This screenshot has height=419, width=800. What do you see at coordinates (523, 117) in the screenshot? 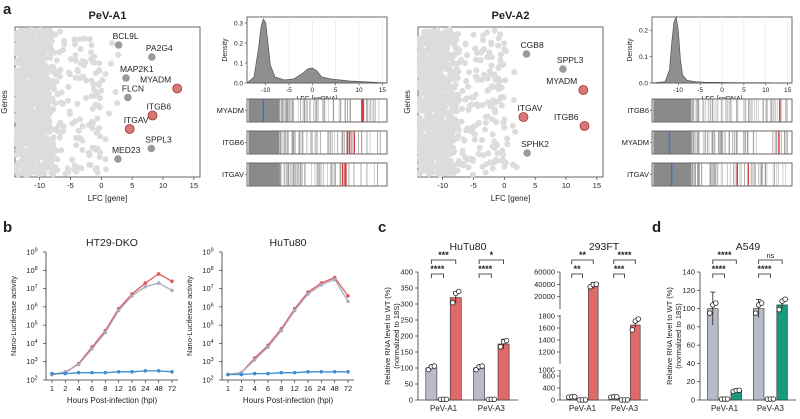
I see `gene-point-itgav` at bounding box center [523, 117].